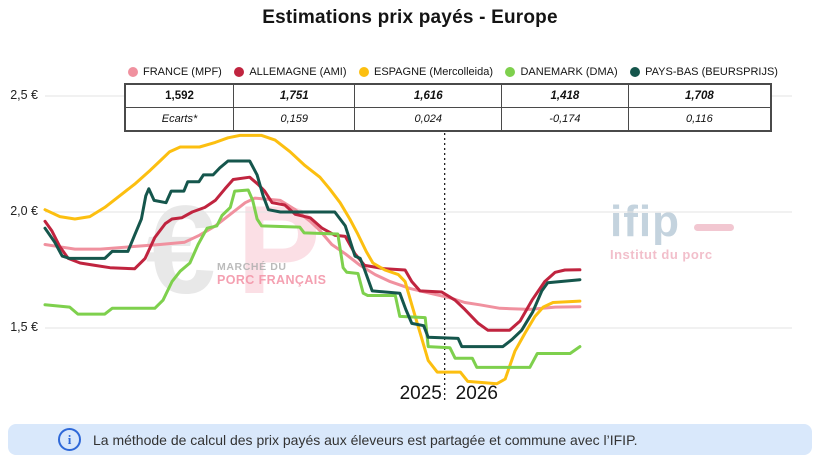 This screenshot has height=459, width=820. Describe the element at coordinates (711, 71) in the screenshot. I see `legend-label: PAYS-BAS (BEURSPRIJS)` at that location.